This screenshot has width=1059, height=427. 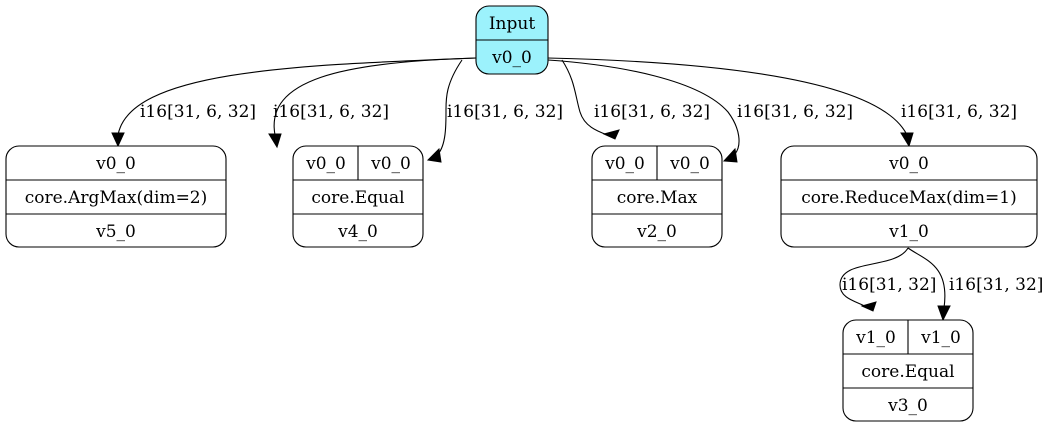 I want to click on node-max: v0_0 v0_0 core.Max v2_0, so click(x=657, y=196).